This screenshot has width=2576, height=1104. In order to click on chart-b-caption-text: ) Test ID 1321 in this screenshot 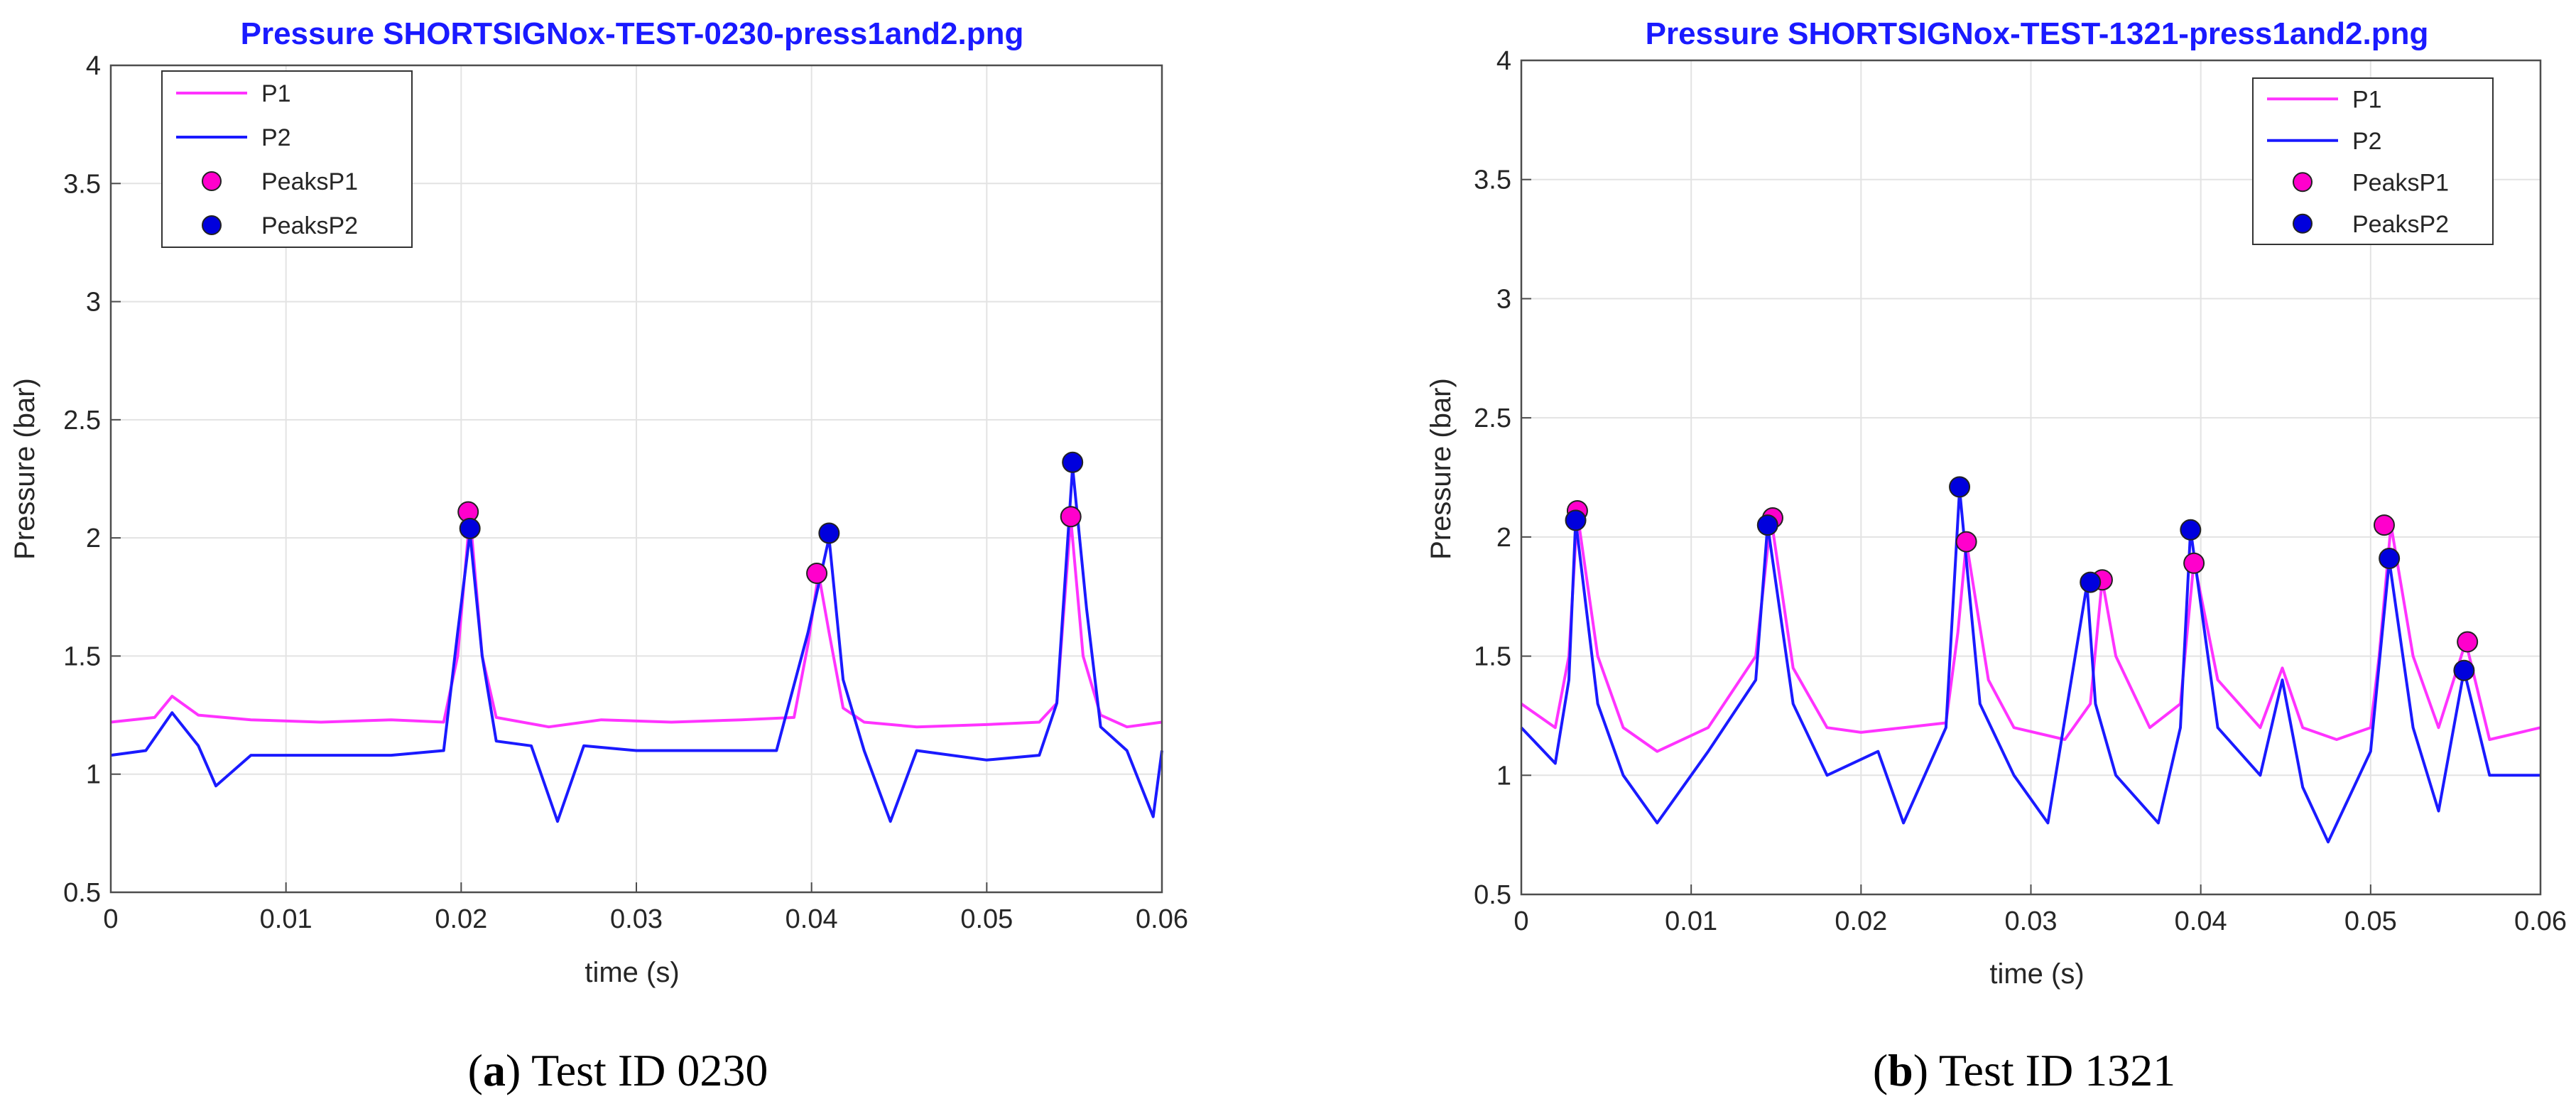, I will do `click(2044, 1070)`.